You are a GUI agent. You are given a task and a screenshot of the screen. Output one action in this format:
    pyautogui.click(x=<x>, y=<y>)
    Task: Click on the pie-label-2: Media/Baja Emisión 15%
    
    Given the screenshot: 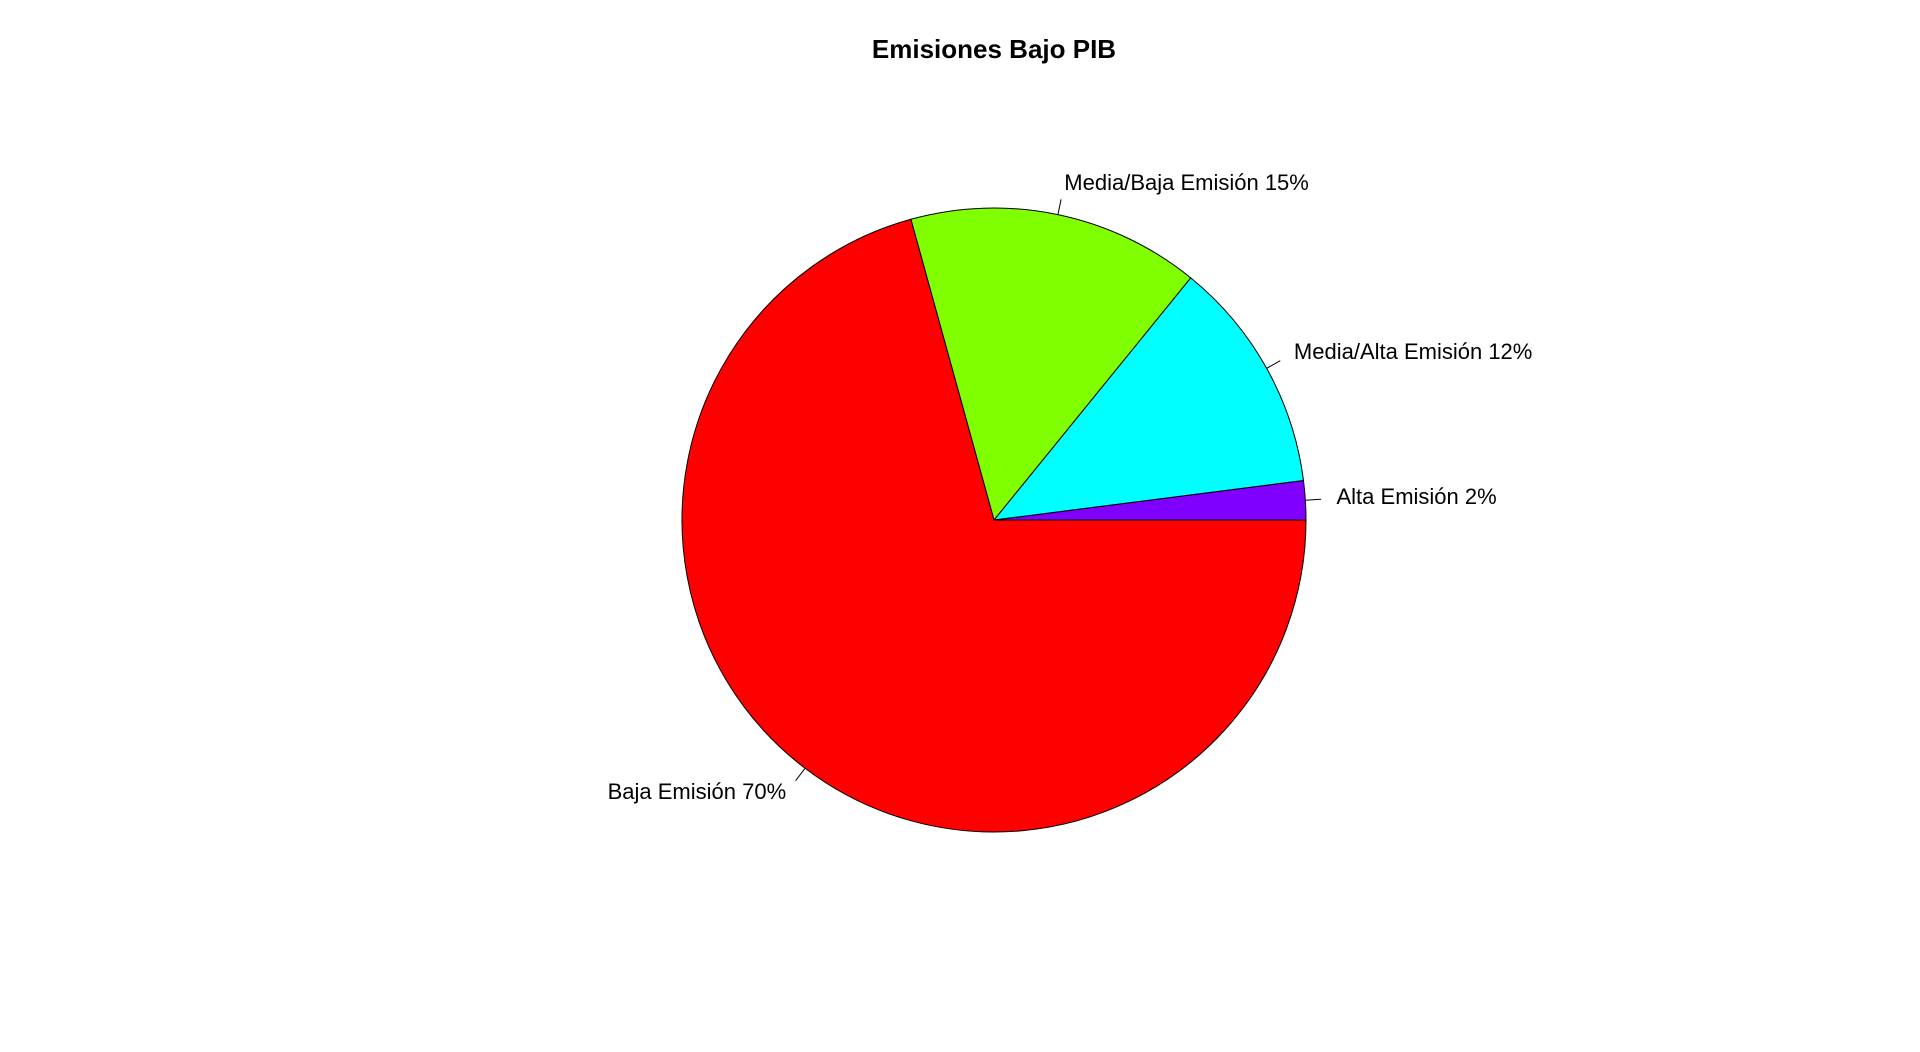 What is the action you would take?
    pyautogui.click(x=1186, y=182)
    